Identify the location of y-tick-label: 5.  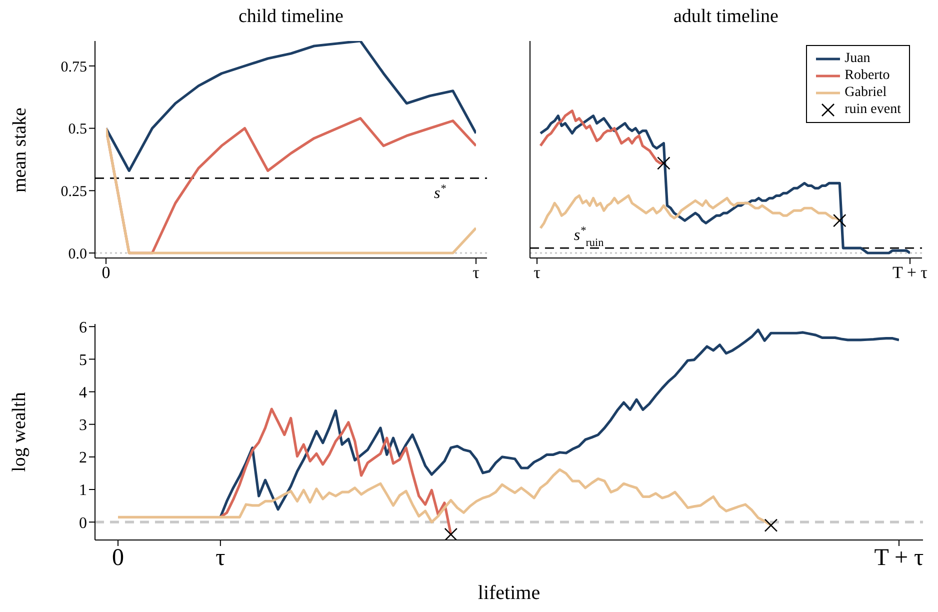
(83, 360).